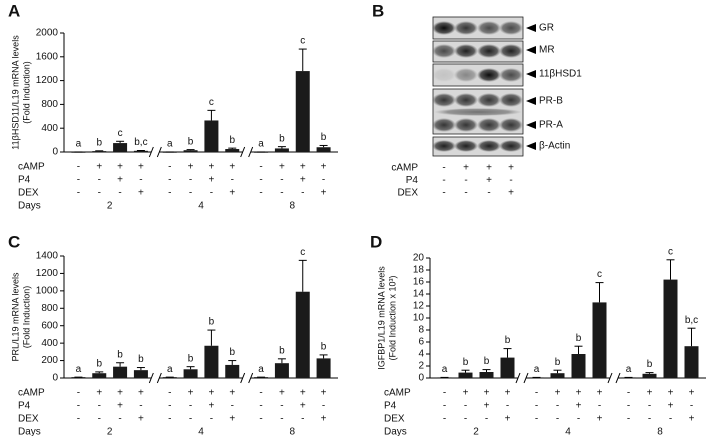 The width and height of the screenshot is (720, 436). Describe the element at coordinates (407, 193) in the screenshot. I see `condition-label: DEX` at that location.